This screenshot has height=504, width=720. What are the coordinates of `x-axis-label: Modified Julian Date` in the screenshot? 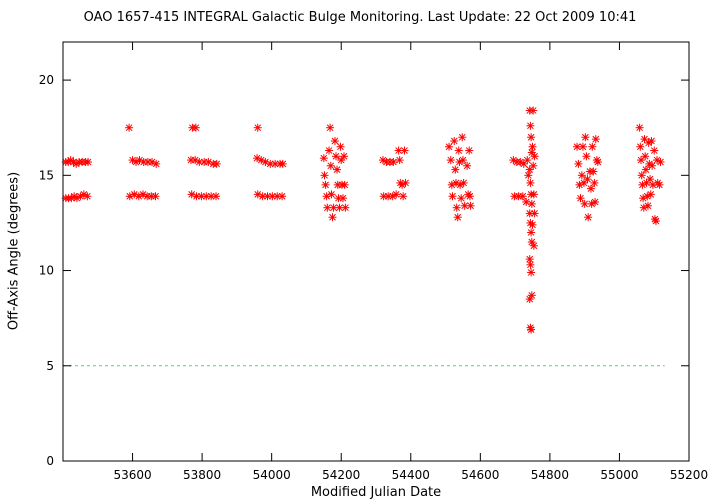 It's located at (376, 492).